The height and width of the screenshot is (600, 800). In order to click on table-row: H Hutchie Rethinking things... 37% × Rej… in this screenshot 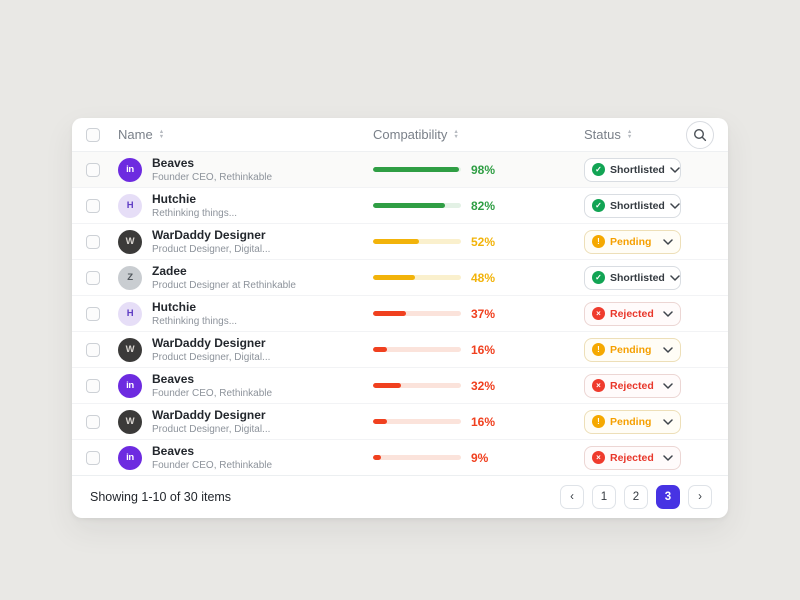, I will do `click(400, 313)`.